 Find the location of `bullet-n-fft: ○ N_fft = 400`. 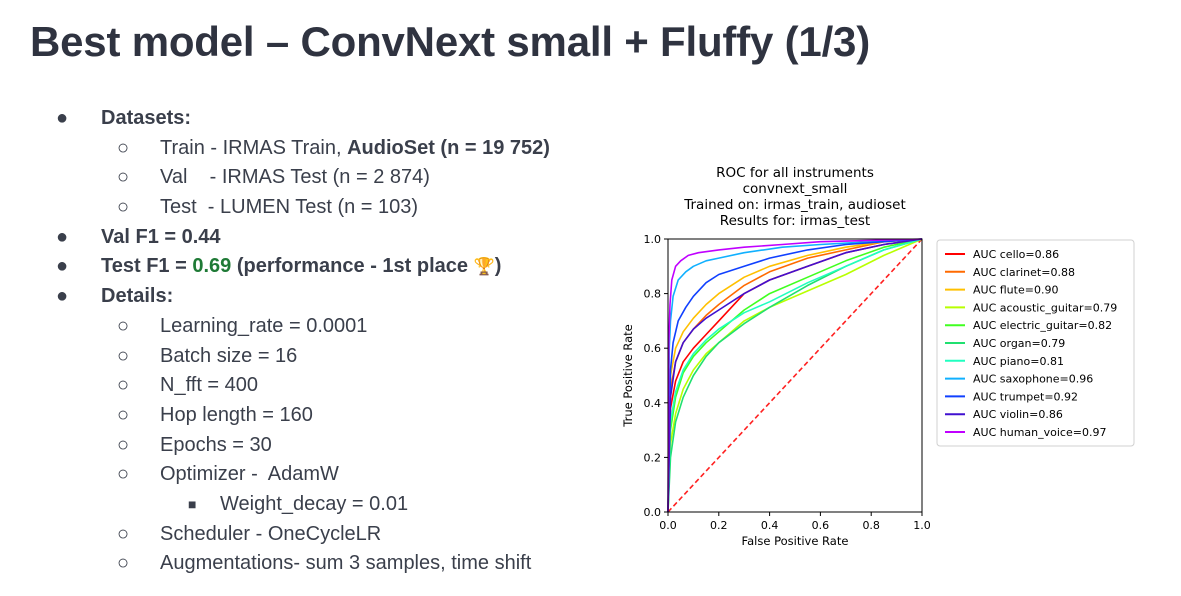

bullet-n-fft: ○ N_fft = 400 is located at coordinates (336, 386).